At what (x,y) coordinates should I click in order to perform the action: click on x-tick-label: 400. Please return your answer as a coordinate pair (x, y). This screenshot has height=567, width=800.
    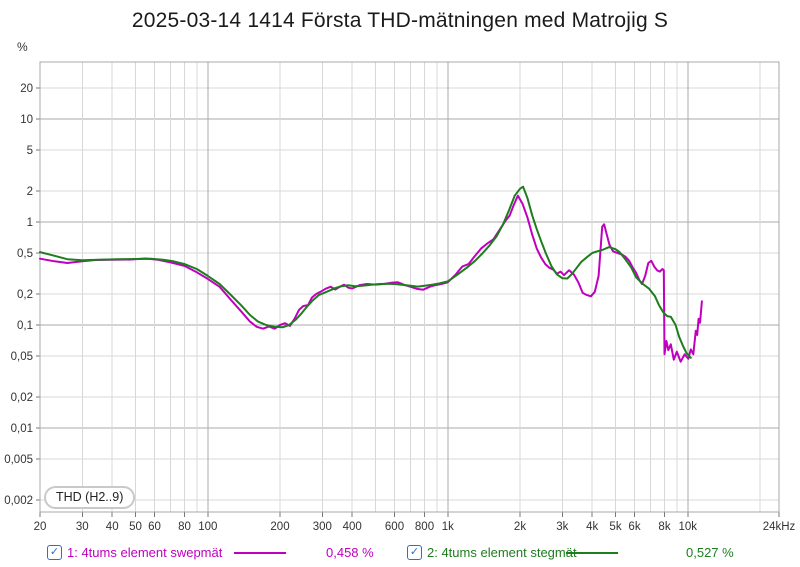
    Looking at the image, I should click on (352, 527).